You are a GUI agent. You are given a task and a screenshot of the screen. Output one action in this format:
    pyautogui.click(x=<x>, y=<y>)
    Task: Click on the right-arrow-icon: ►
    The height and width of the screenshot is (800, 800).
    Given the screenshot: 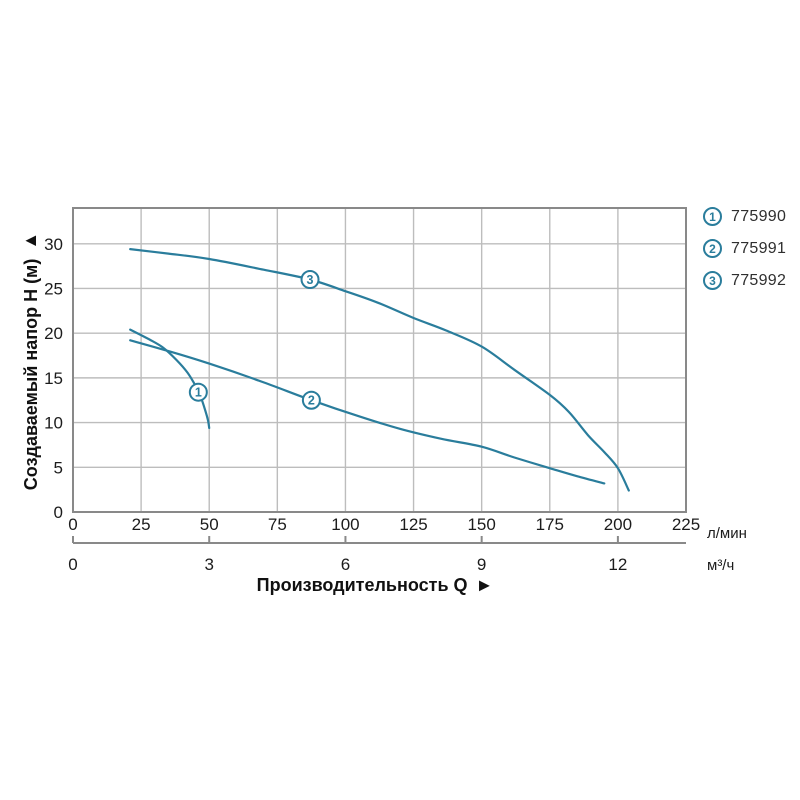 What is the action you would take?
    pyautogui.click(x=485, y=585)
    